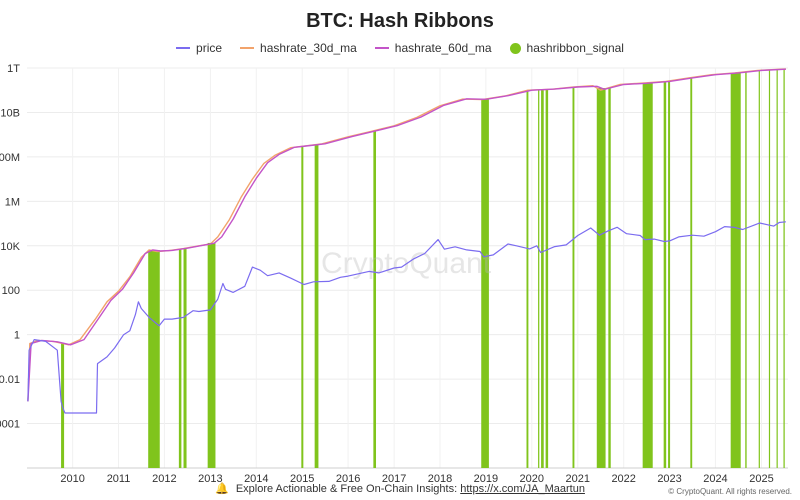  I want to click on legend-swatch-price, so click(183, 48).